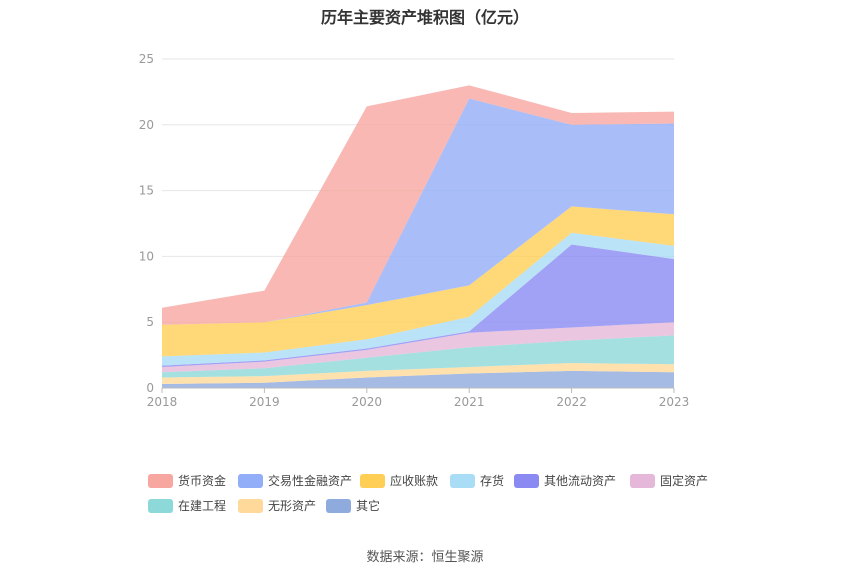 This screenshot has height=575, width=850. Describe the element at coordinates (146, 125) in the screenshot. I see `y-tick-label: 20` at that location.